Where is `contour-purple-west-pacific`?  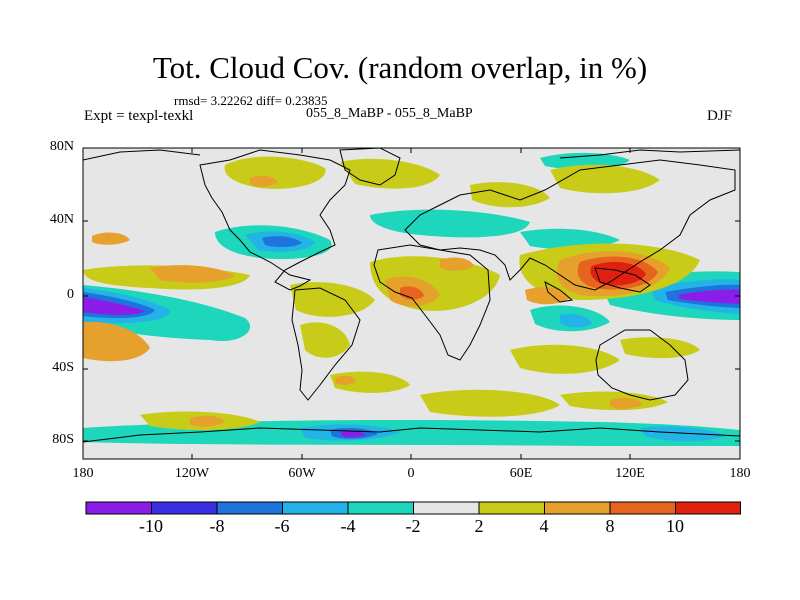
contour-purple-west-pacific is located at coordinates (114, 306).